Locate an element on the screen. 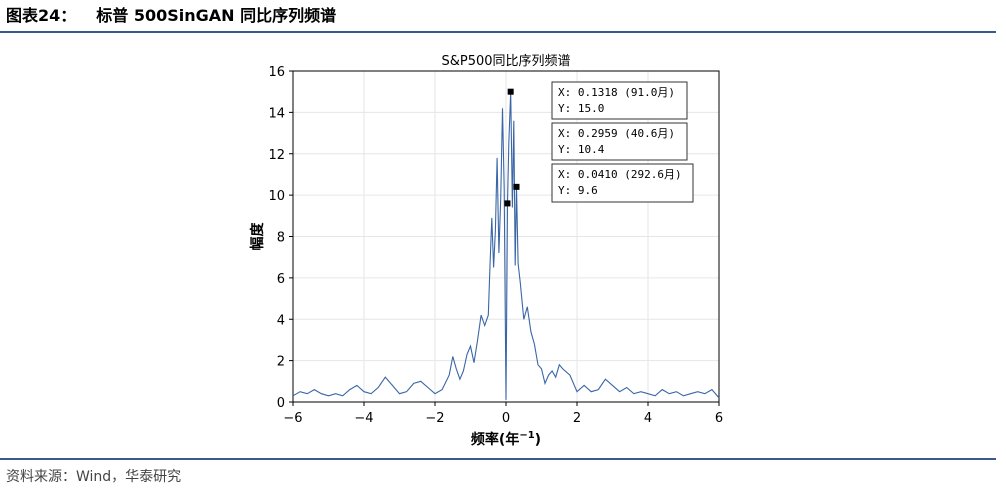 The image size is (1006, 502). y-axis-label: 幅度 is located at coordinates (257, 236).